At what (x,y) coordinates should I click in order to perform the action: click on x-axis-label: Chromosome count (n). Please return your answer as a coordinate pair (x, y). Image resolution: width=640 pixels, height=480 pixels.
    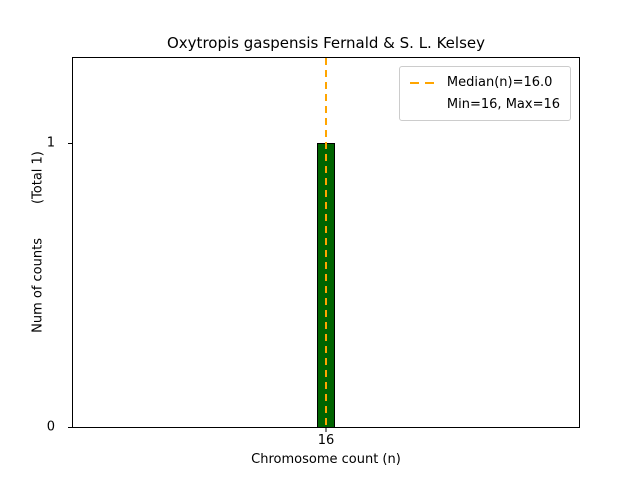
    Looking at the image, I should click on (326, 459).